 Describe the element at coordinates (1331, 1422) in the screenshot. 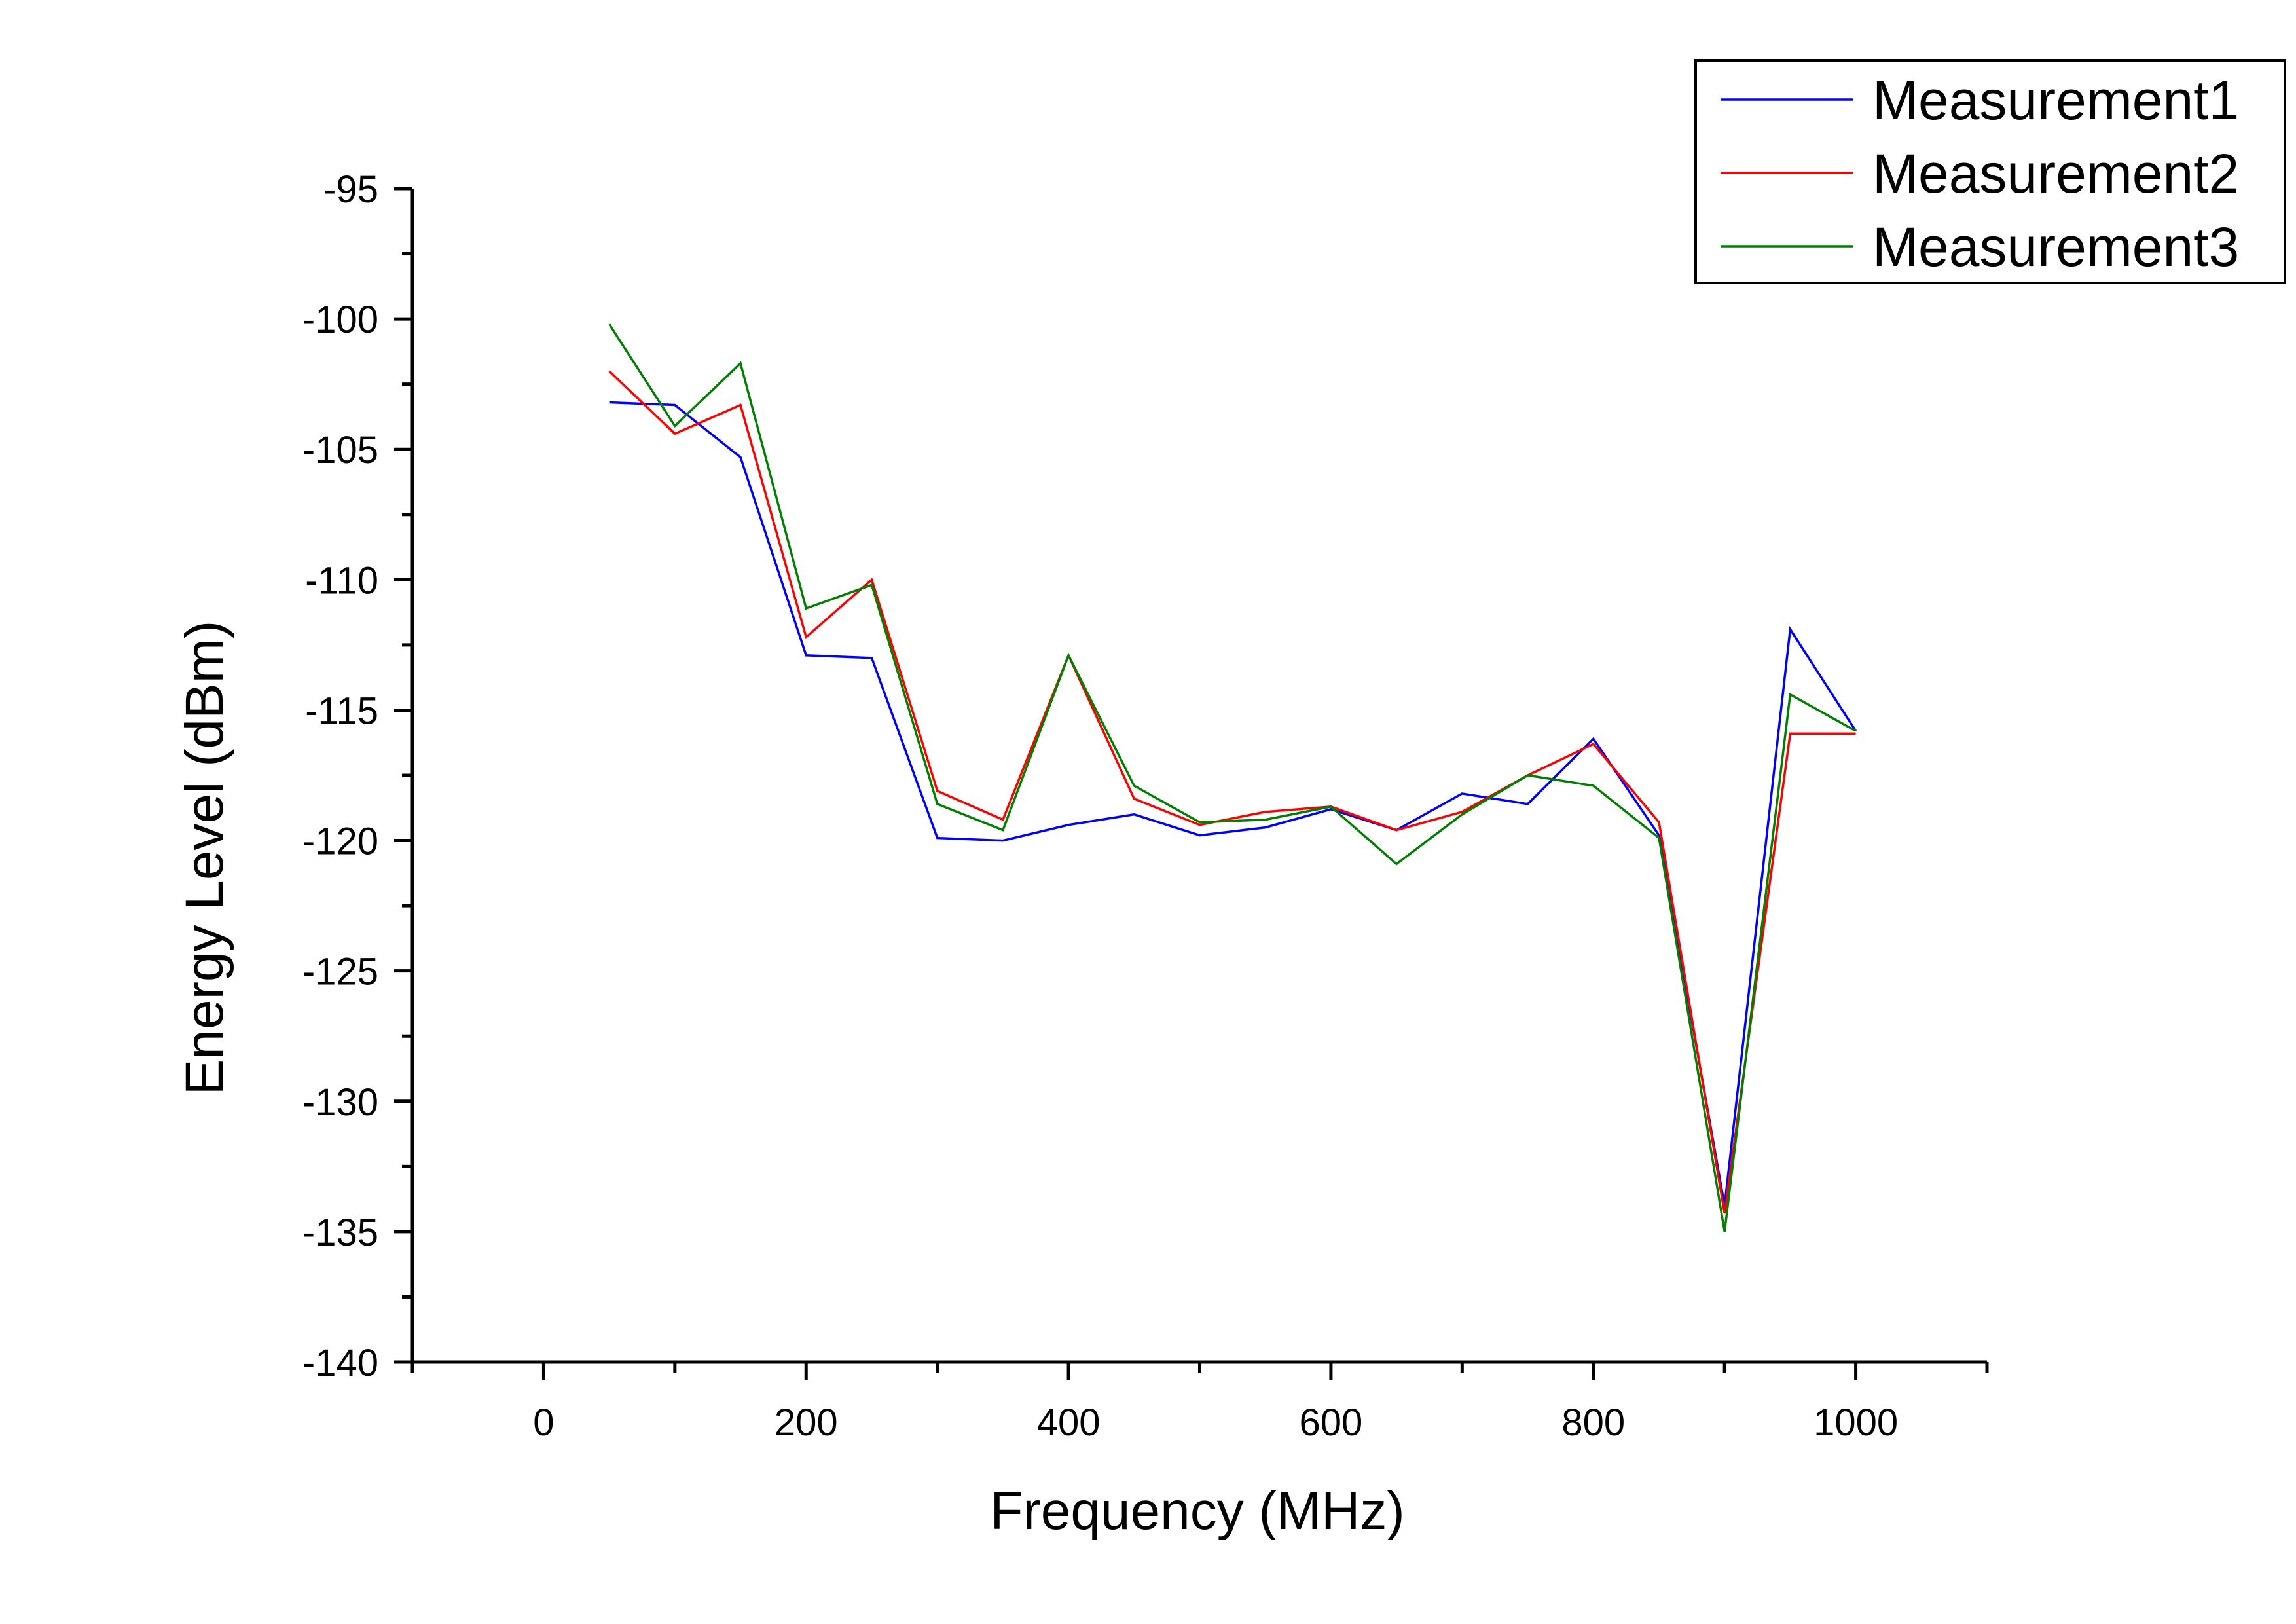

I see `x-tick-label: 600` at that location.